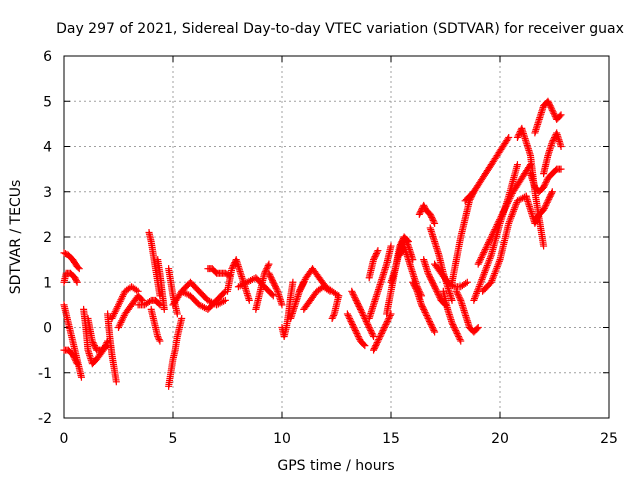 The width and height of the screenshot is (640, 480). Describe the element at coordinates (45, 374) in the screenshot. I see `y-tick-label: -1` at that location.